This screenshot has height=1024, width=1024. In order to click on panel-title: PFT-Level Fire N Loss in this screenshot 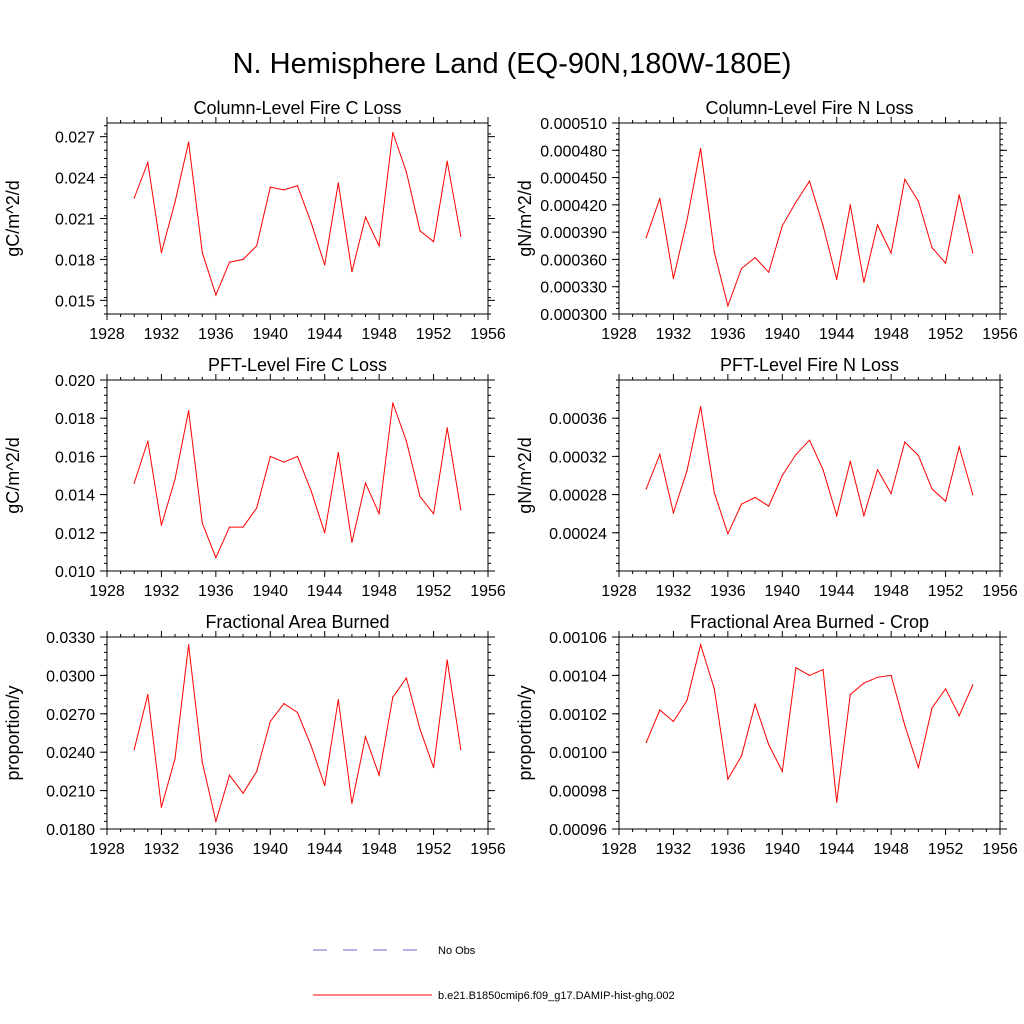, I will do `click(809, 365)`.